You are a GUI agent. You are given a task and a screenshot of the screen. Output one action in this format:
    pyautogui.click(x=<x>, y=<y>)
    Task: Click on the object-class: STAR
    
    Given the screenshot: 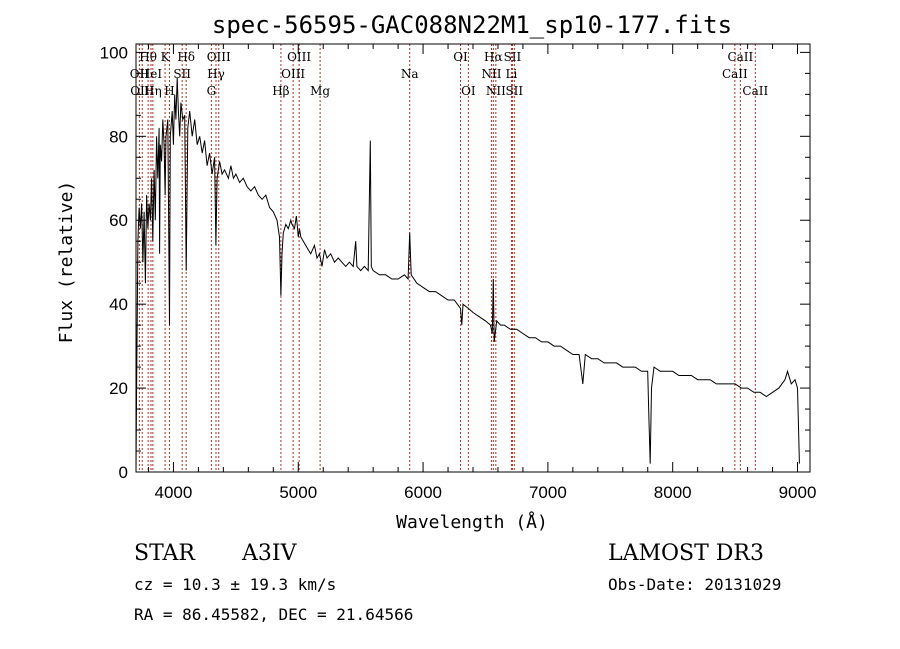 What is the action you would take?
    pyautogui.click(x=165, y=553)
    